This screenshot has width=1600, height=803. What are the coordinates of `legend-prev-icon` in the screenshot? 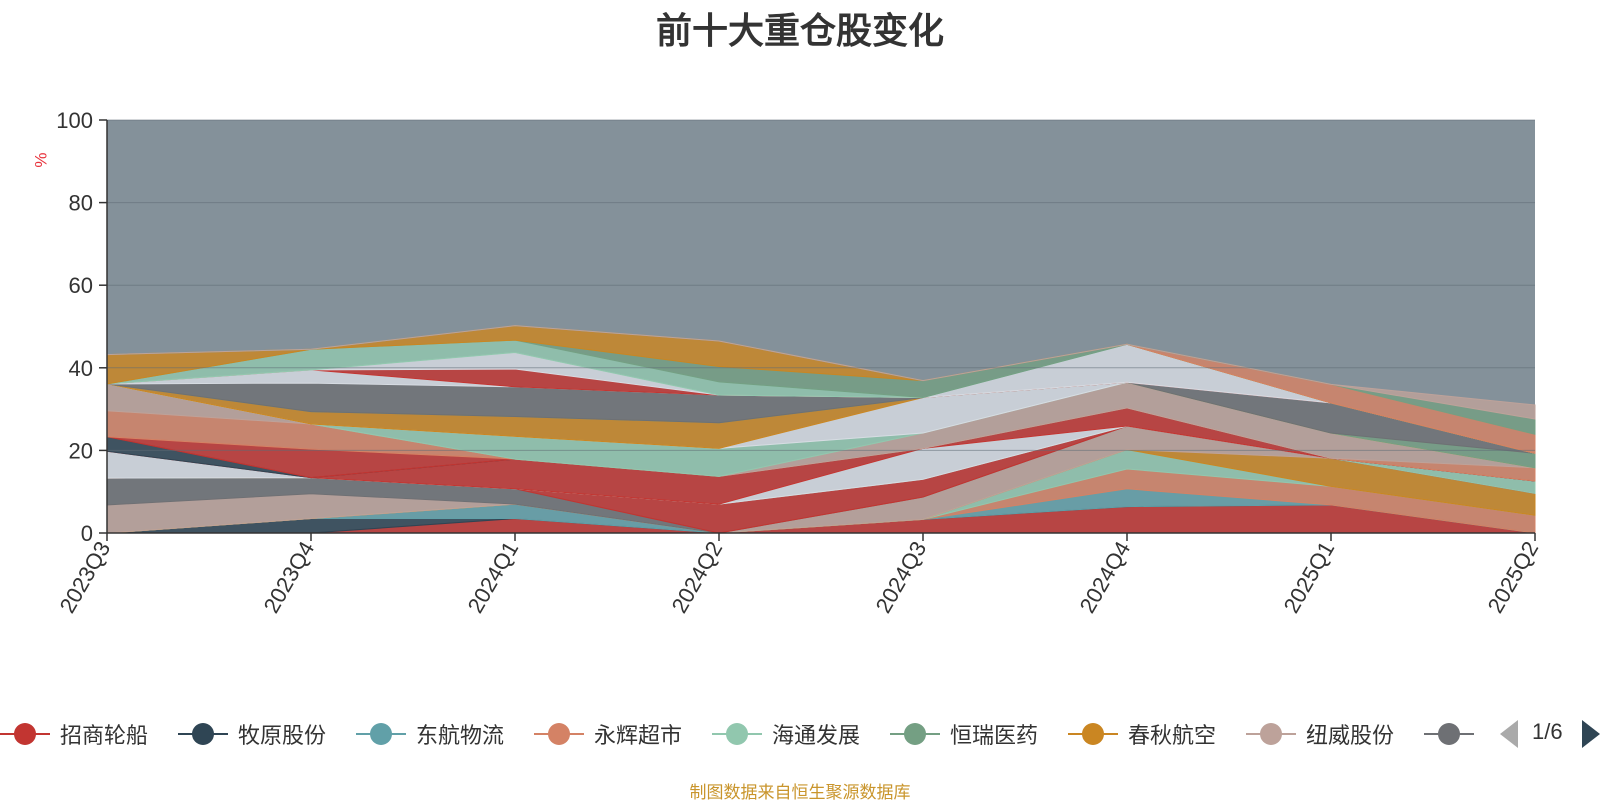 It's located at (1509, 734).